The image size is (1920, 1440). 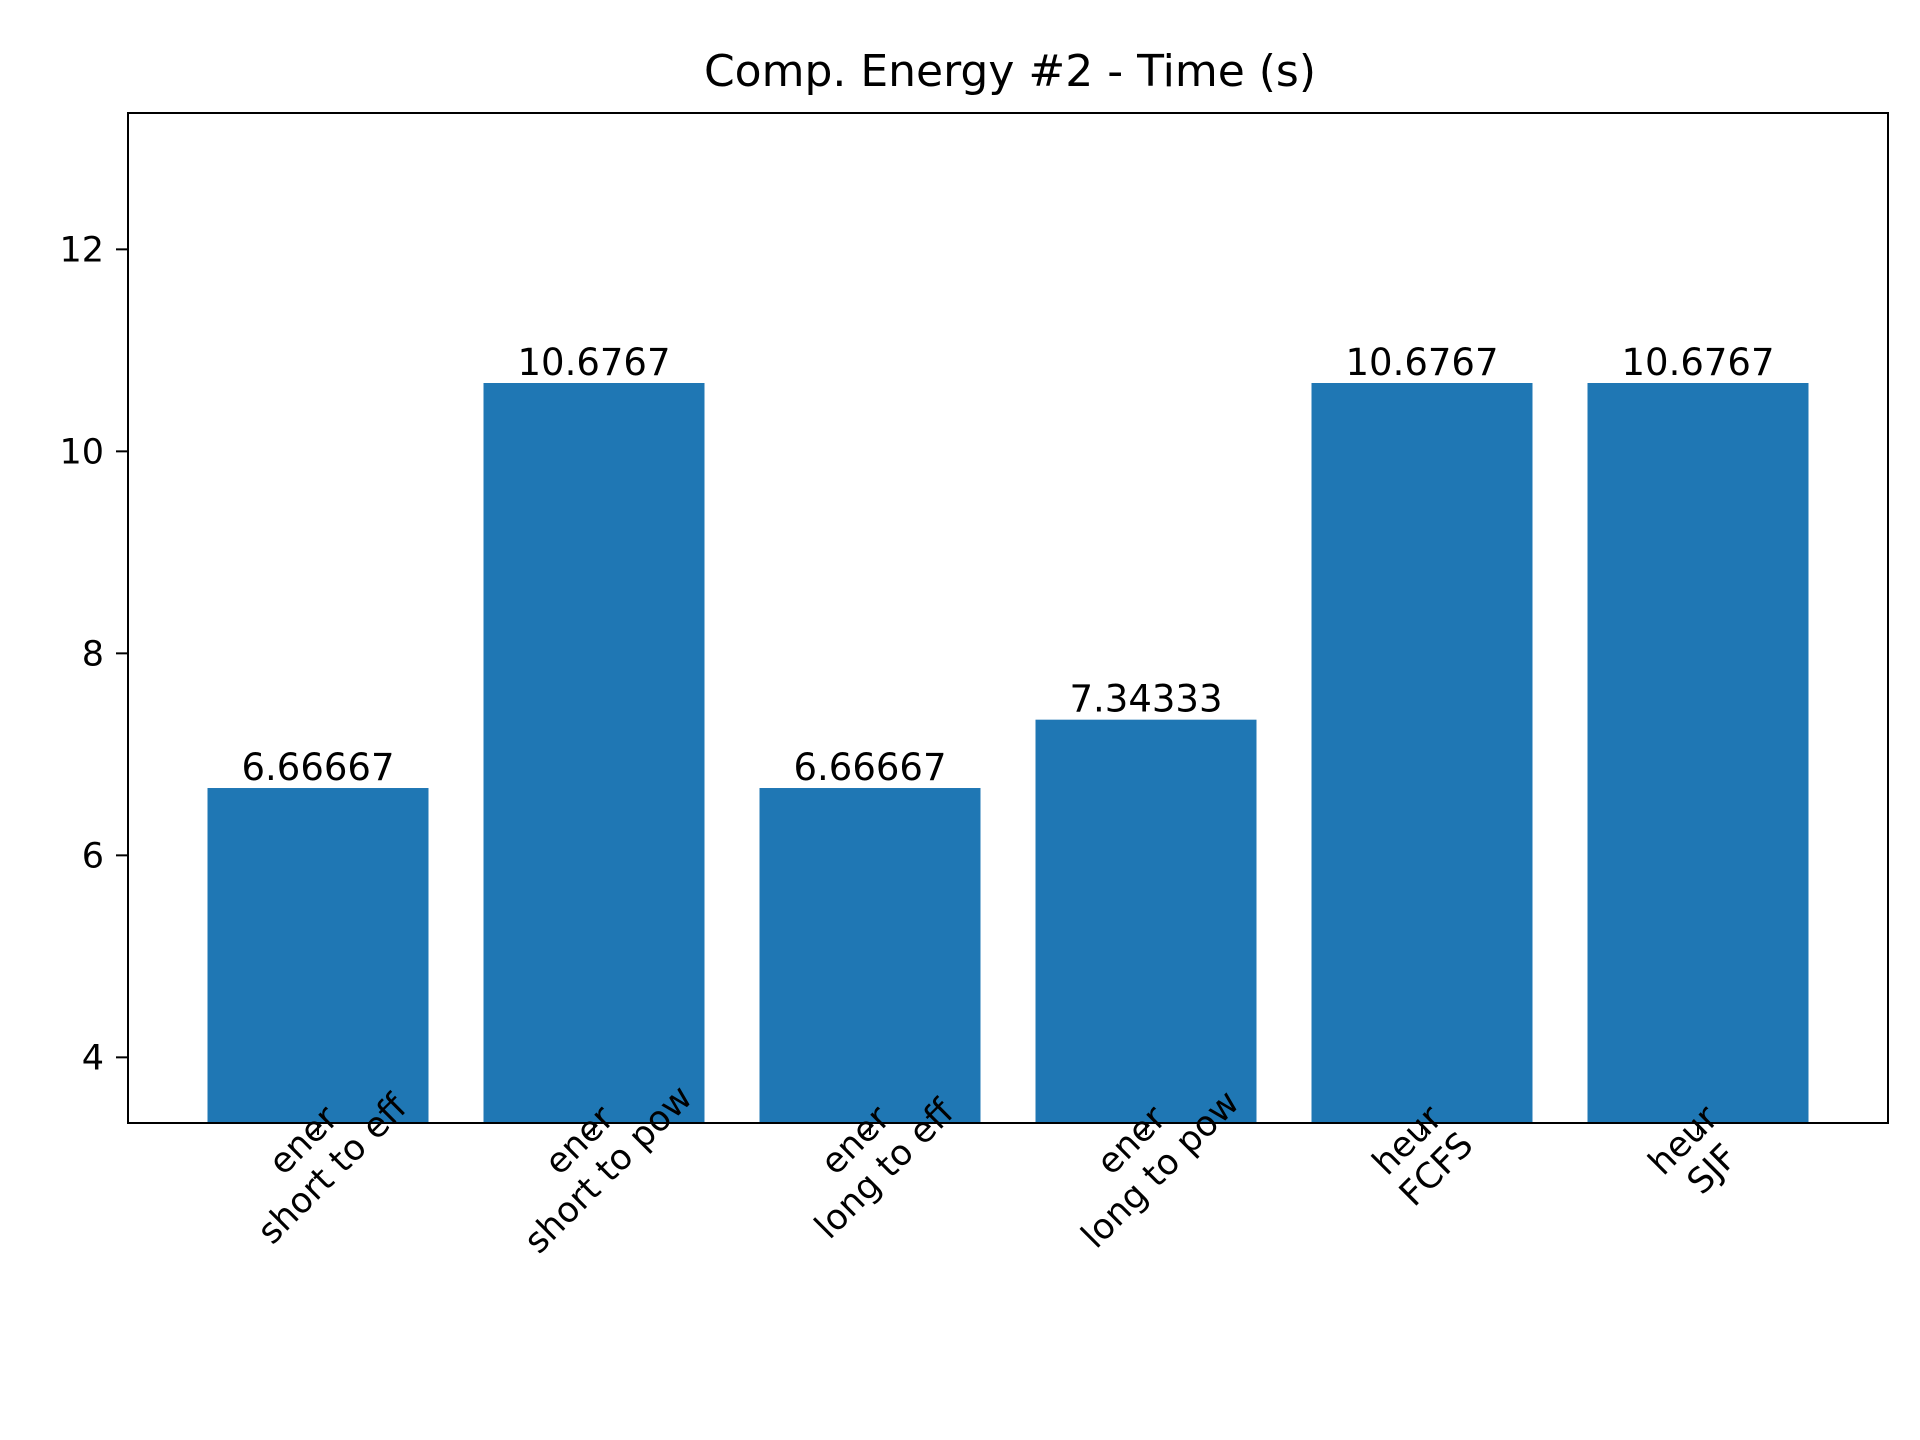 I want to click on bar-value-label-0: 6.66667, so click(x=317, y=767).